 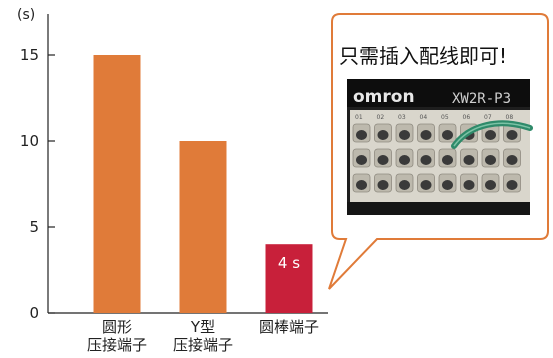 What do you see at coordinates (34, 227) in the screenshot?
I see `y-tick-label: 5` at bounding box center [34, 227].